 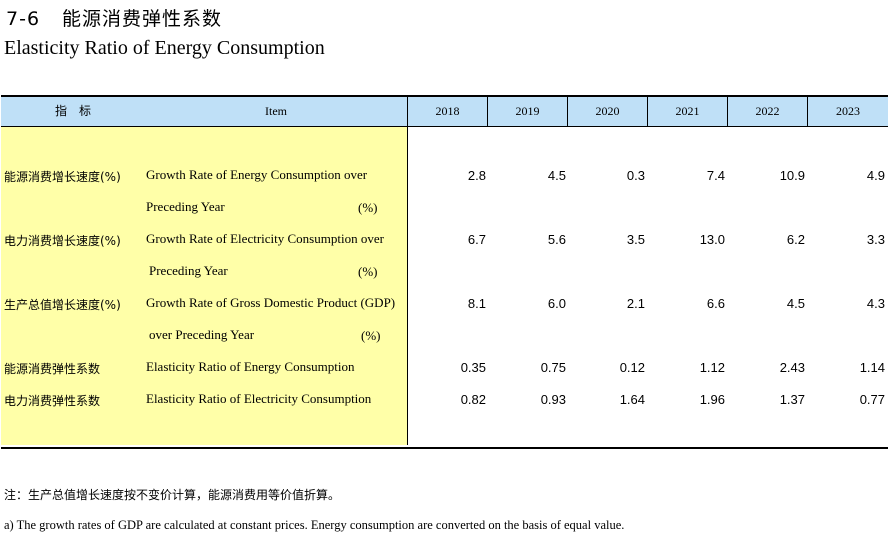 What do you see at coordinates (635, 303) in the screenshot?
I see `table-cell: 2.1` at bounding box center [635, 303].